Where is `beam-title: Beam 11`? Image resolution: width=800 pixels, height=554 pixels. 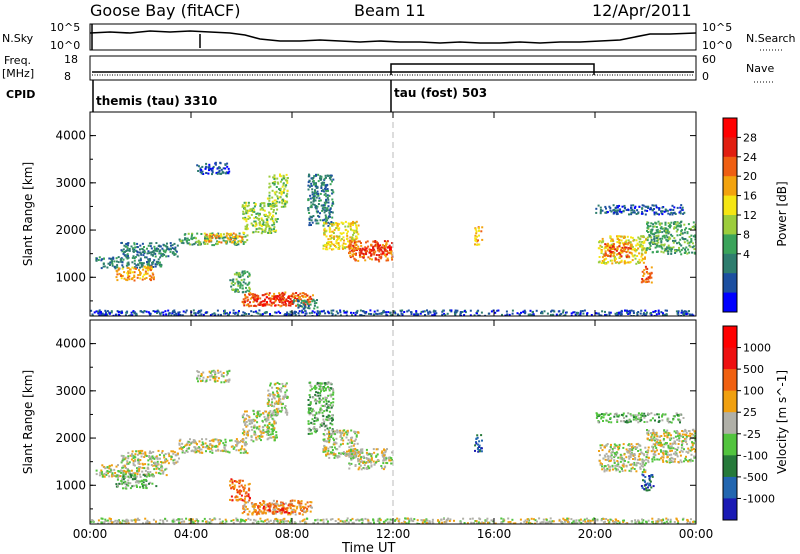 beam-title: Beam 11 is located at coordinates (390, 10).